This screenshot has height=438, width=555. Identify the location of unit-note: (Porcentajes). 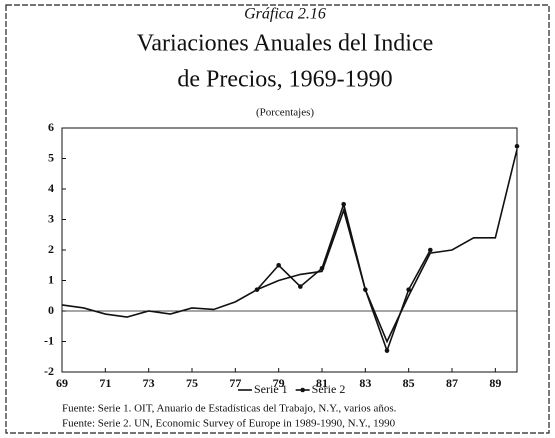
(285, 113).